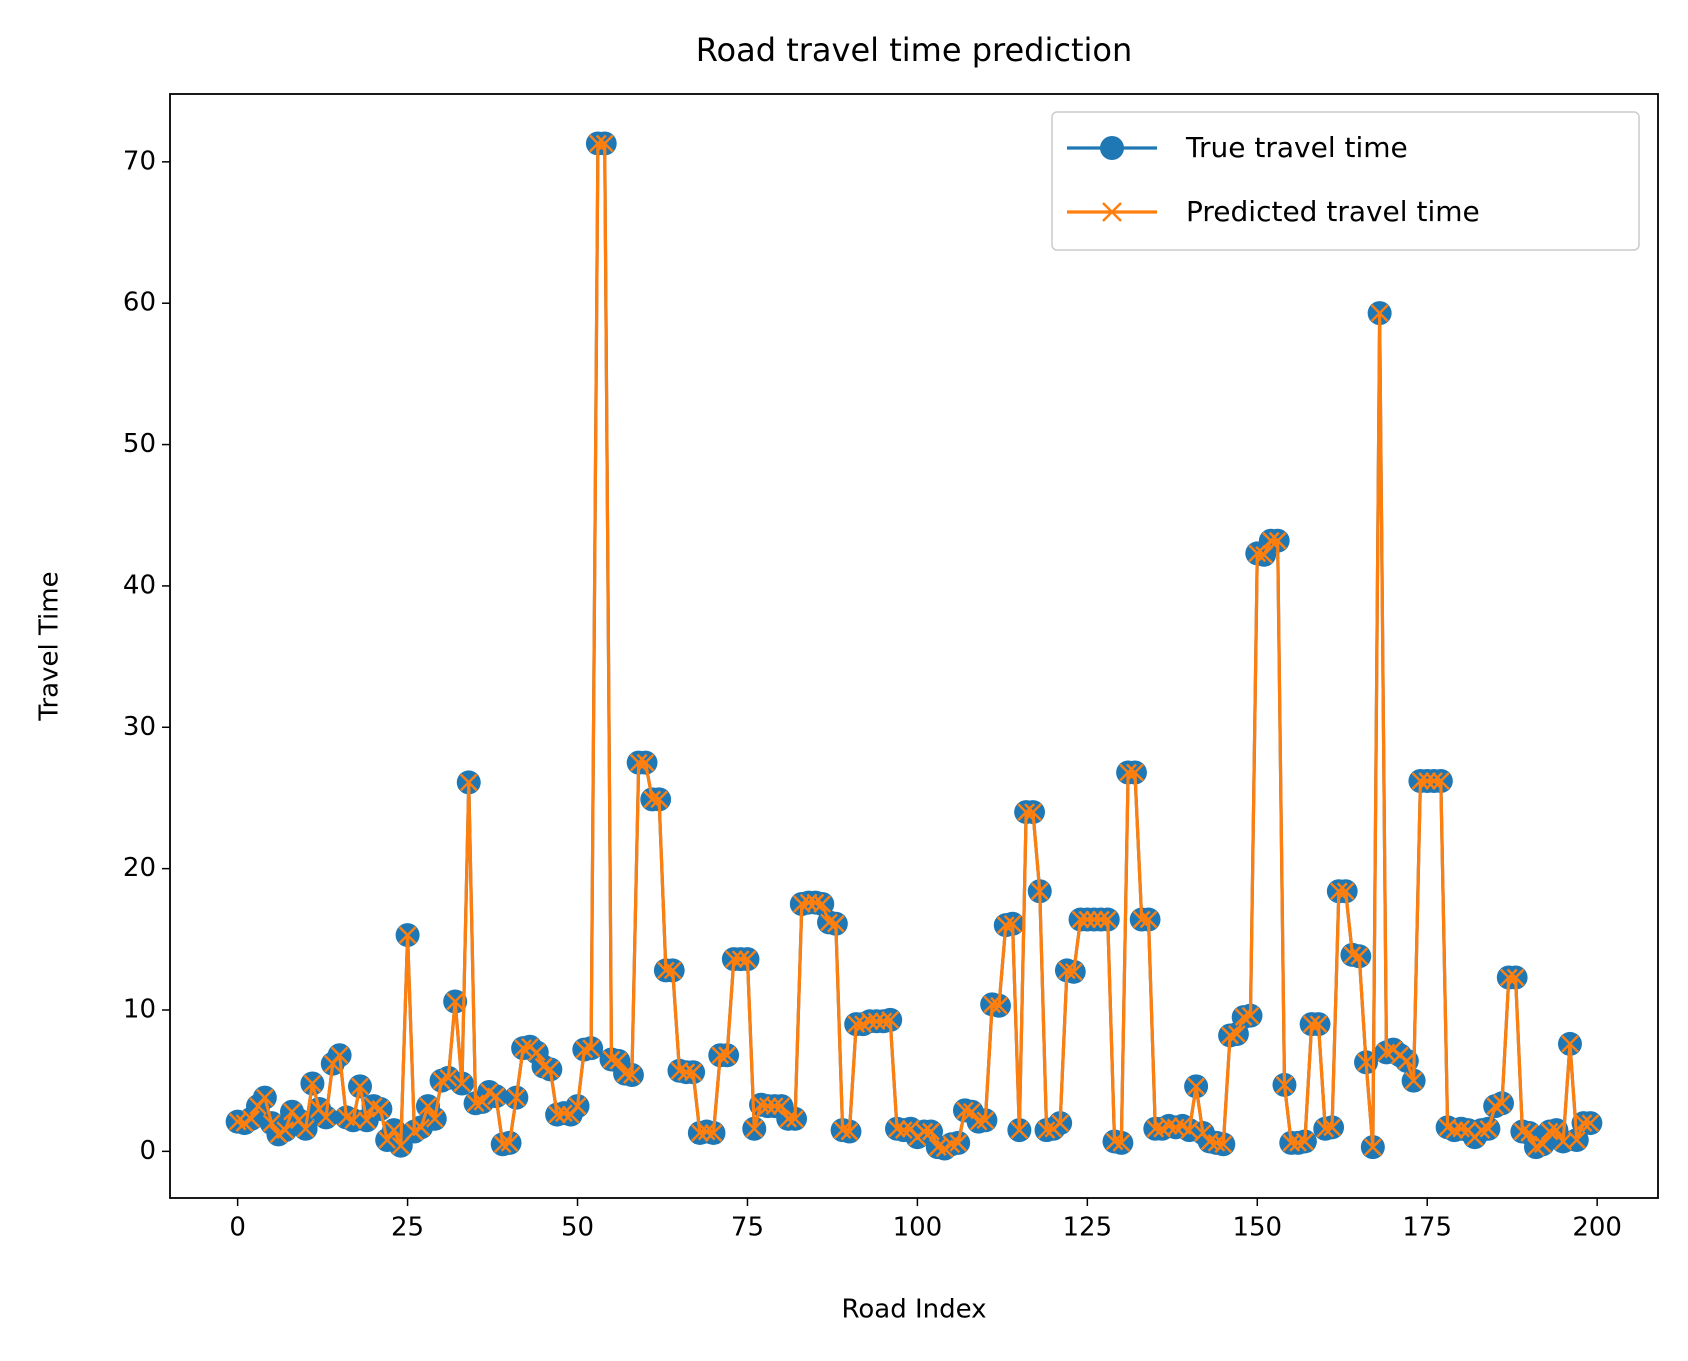  Describe the element at coordinates (139, 161) in the screenshot. I see `y-tick-label: 70` at that location.